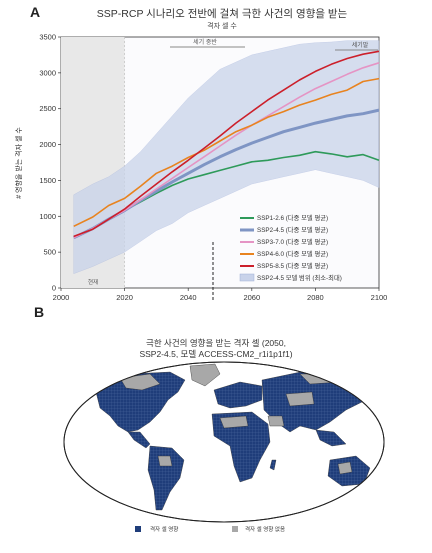  What do you see at coordinates (47, 144) in the screenshot?
I see `y-tick-label: 2000` at bounding box center [47, 144].